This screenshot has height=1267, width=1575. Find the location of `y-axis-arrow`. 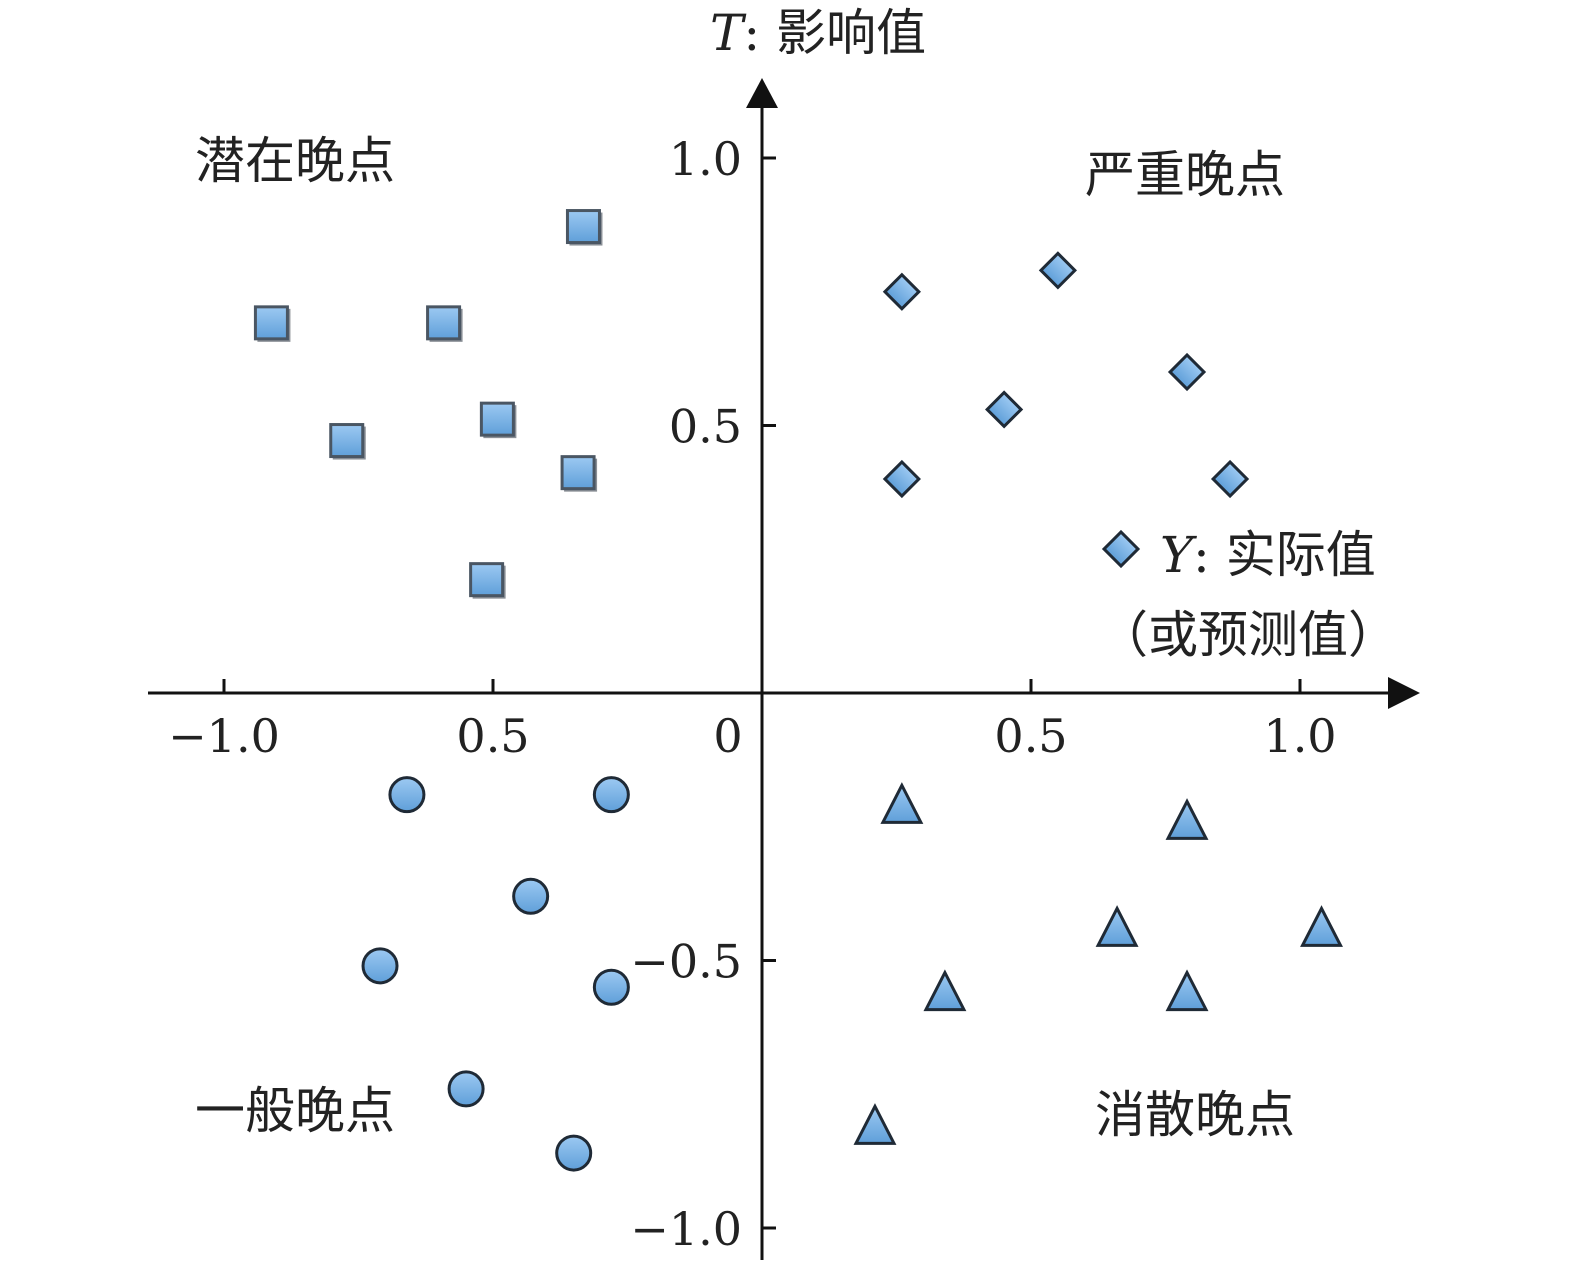

y-axis-arrow is located at coordinates (762, 93).